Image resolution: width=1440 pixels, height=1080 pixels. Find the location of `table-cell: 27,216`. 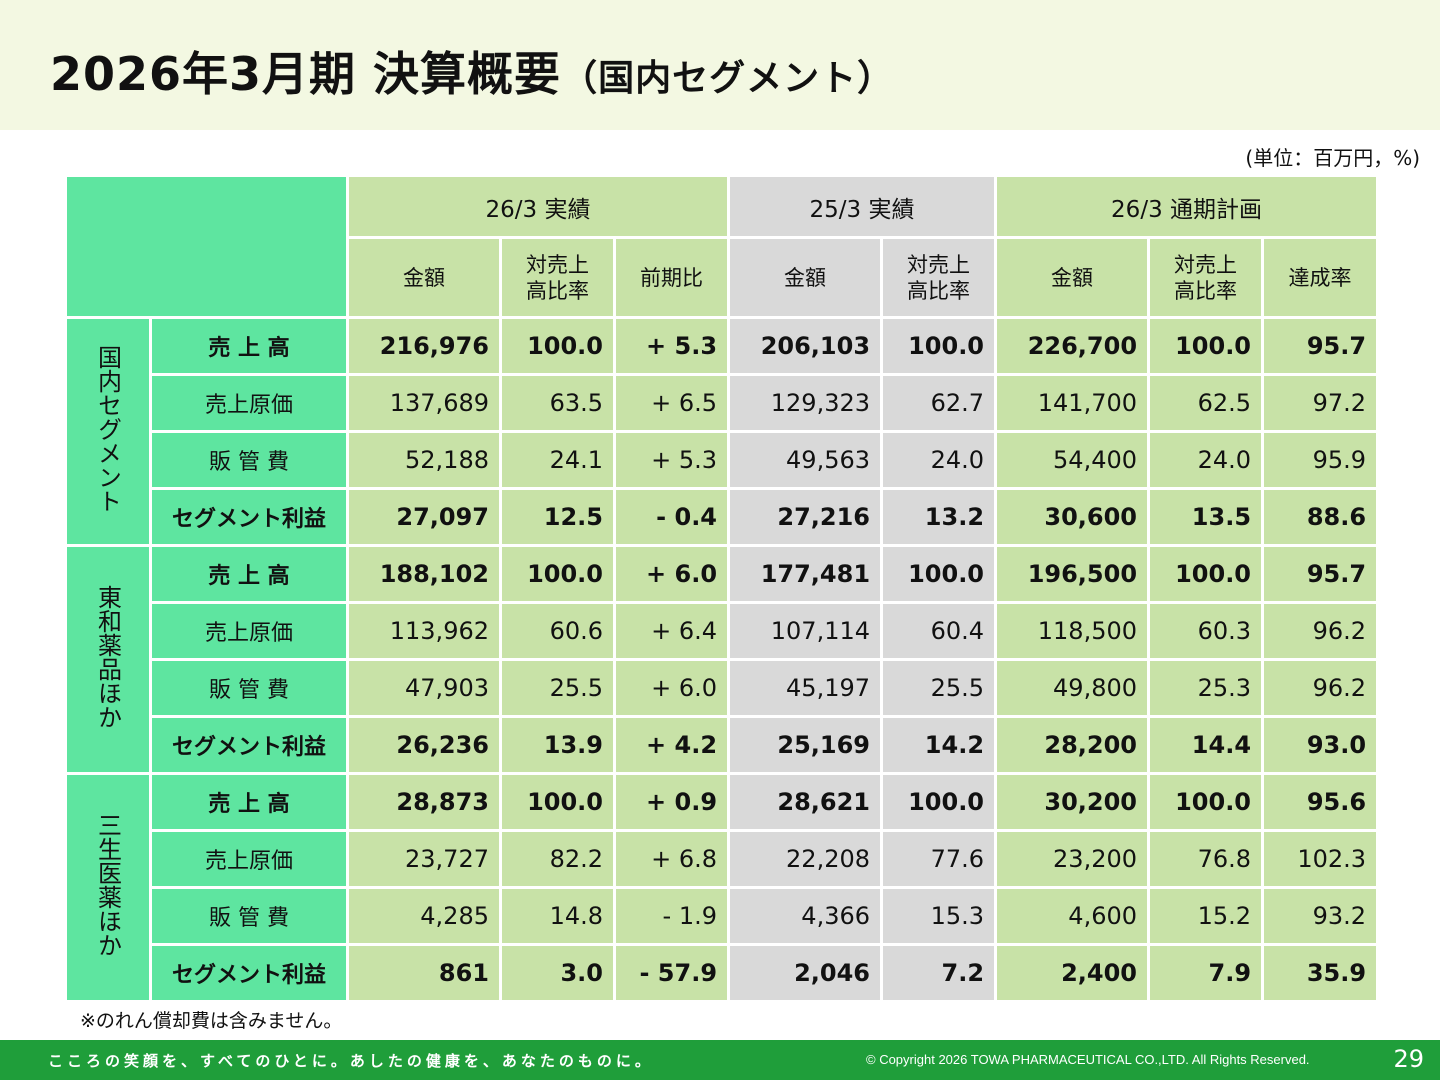

table-cell: 27,216 is located at coordinates (805, 517).